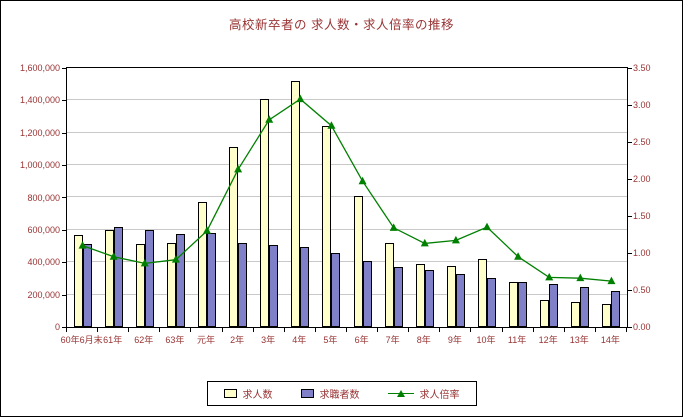 This screenshot has width=683, height=417. What do you see at coordinates (237, 340) in the screenshot?
I see `x-axis-label: 2年` at bounding box center [237, 340].